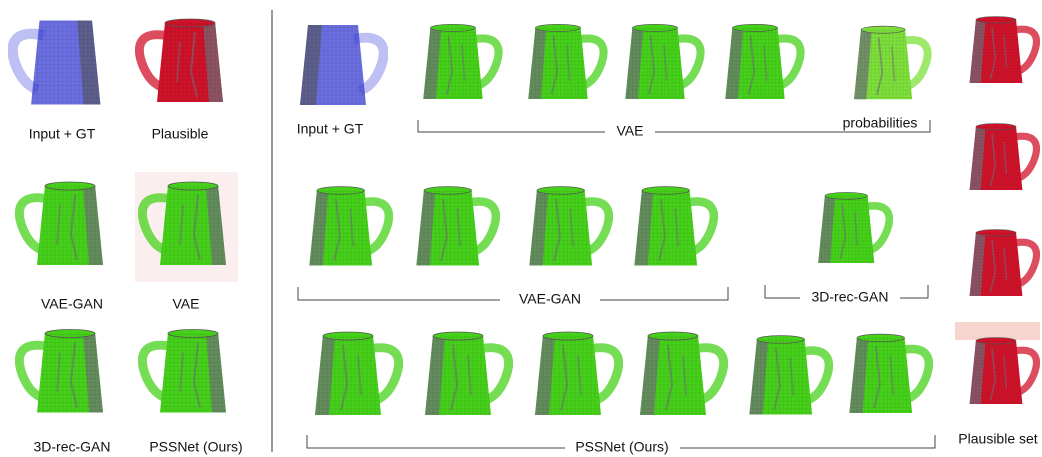  What do you see at coordinates (180, 134) in the screenshot?
I see `label: Plausible` at bounding box center [180, 134].